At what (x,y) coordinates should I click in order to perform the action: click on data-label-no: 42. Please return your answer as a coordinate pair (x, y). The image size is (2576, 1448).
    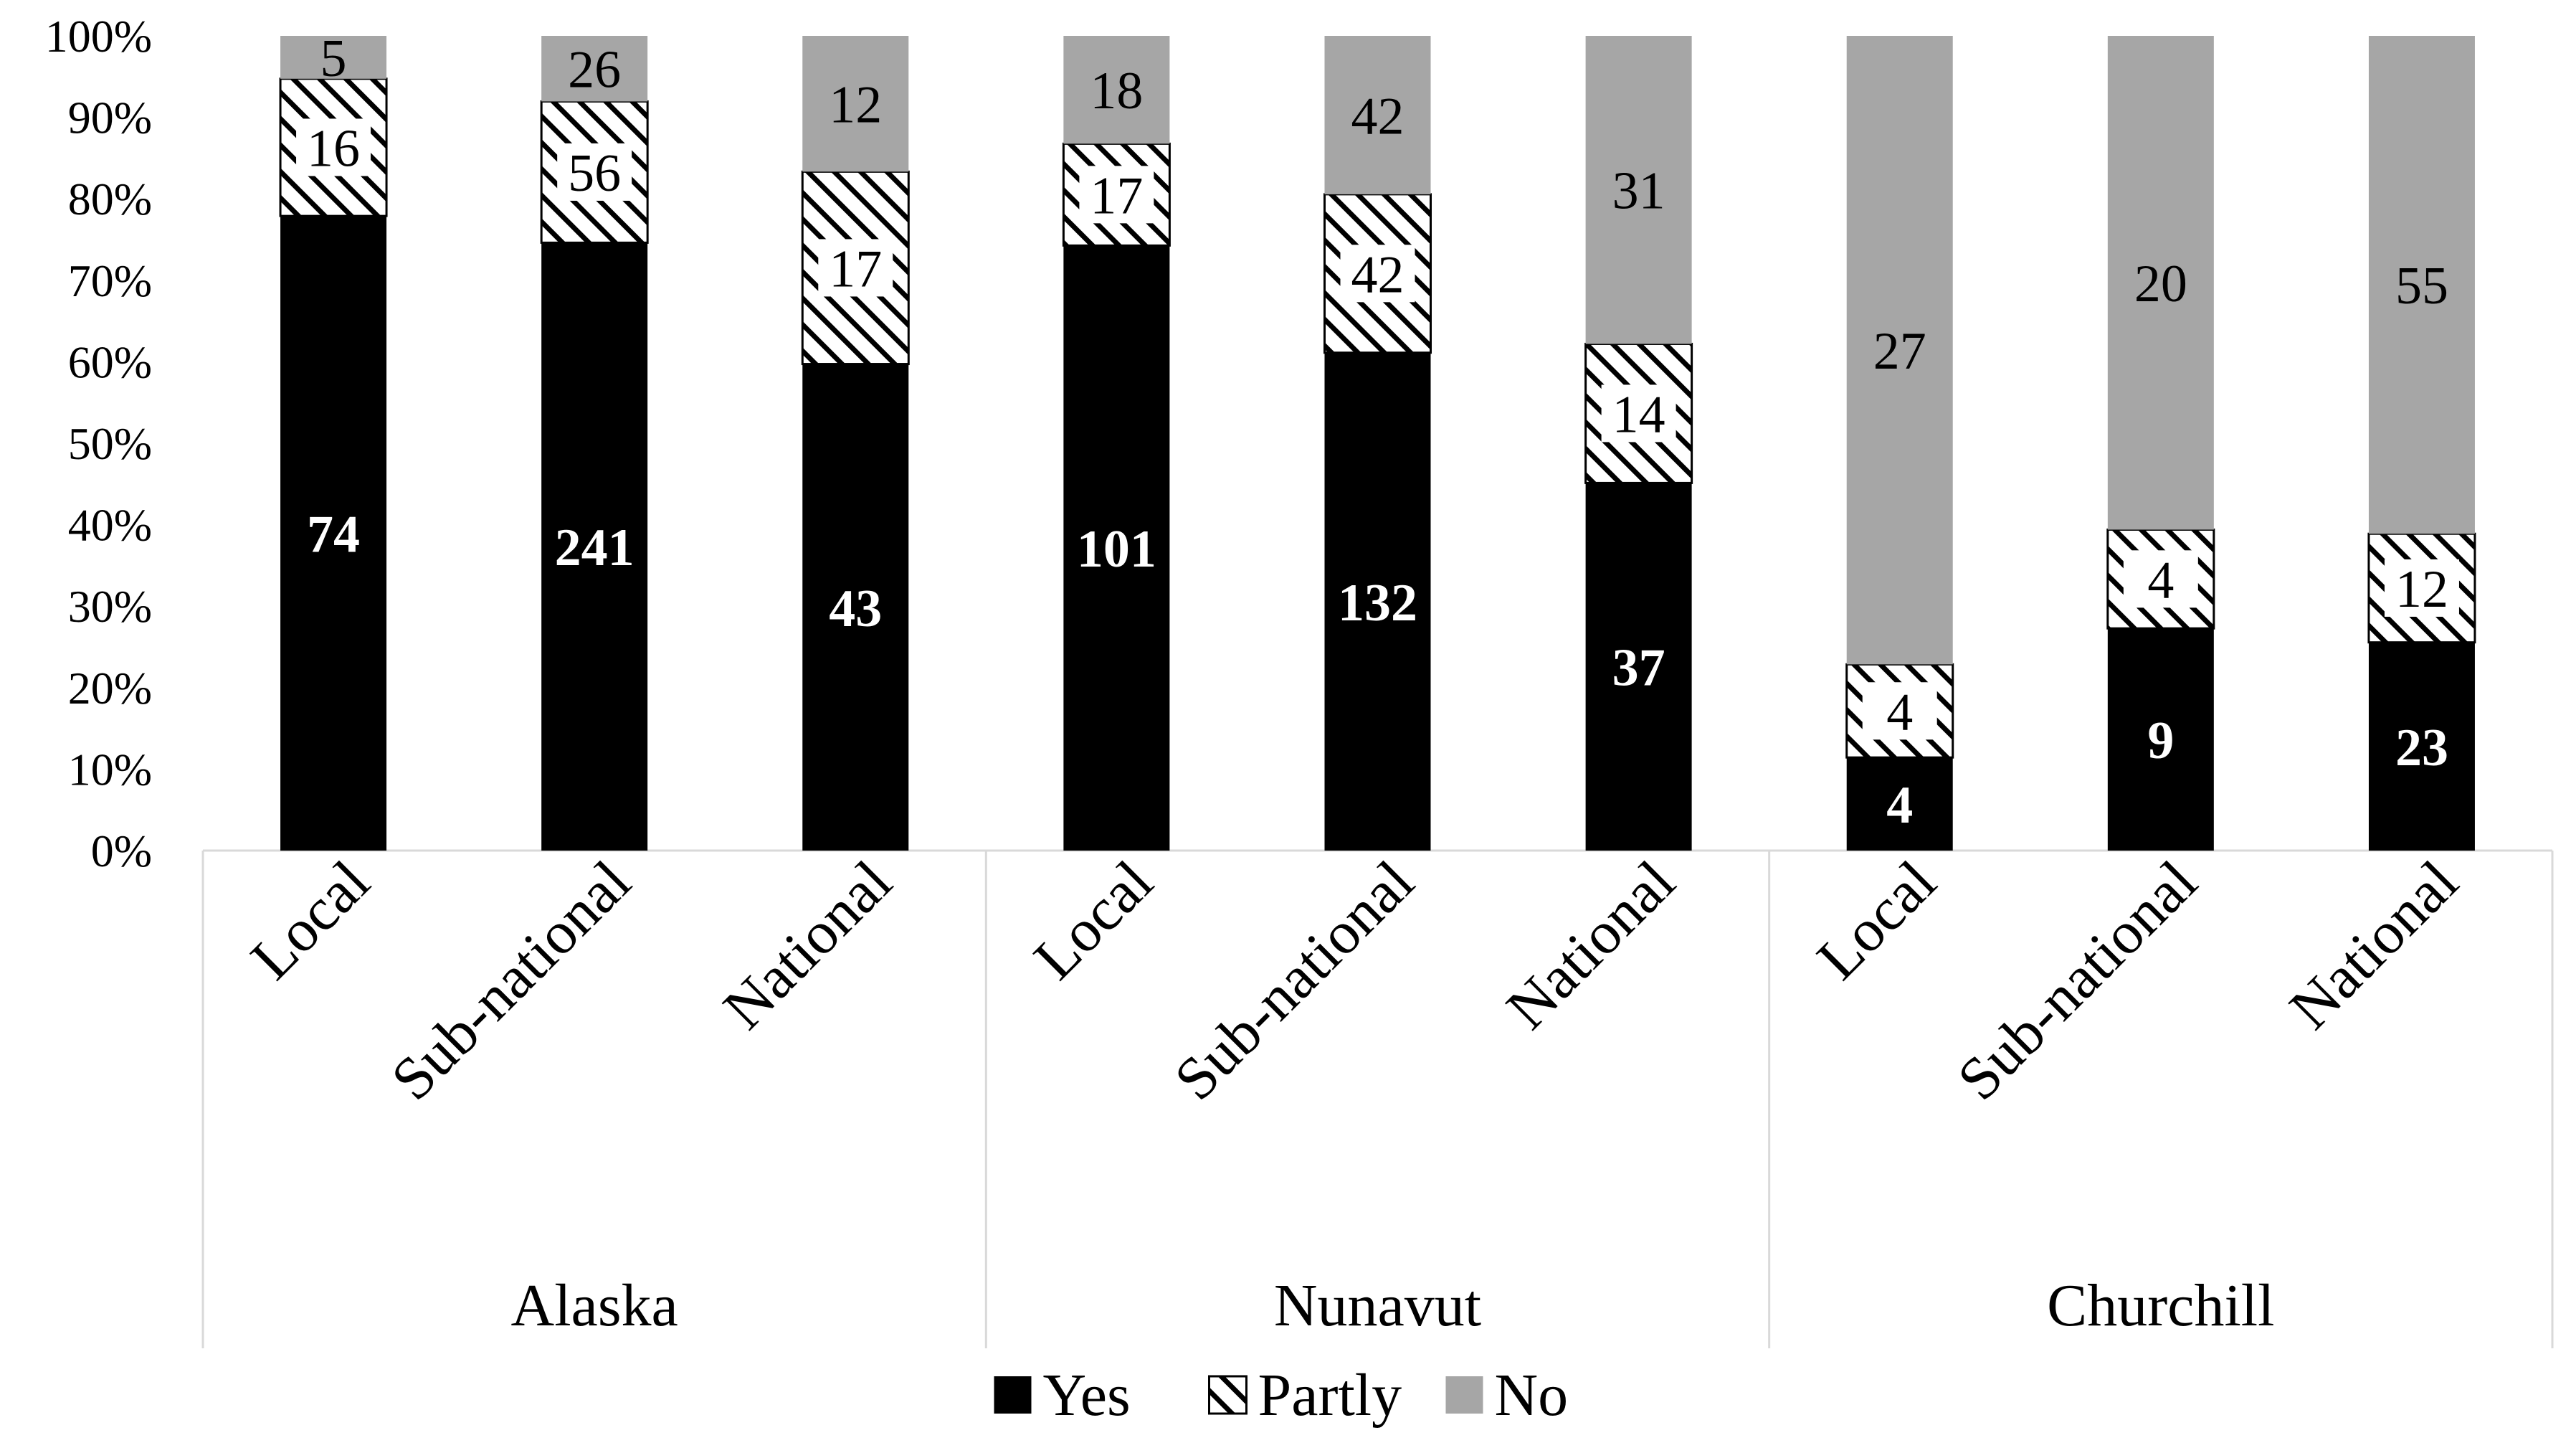
    Looking at the image, I should click on (1378, 116).